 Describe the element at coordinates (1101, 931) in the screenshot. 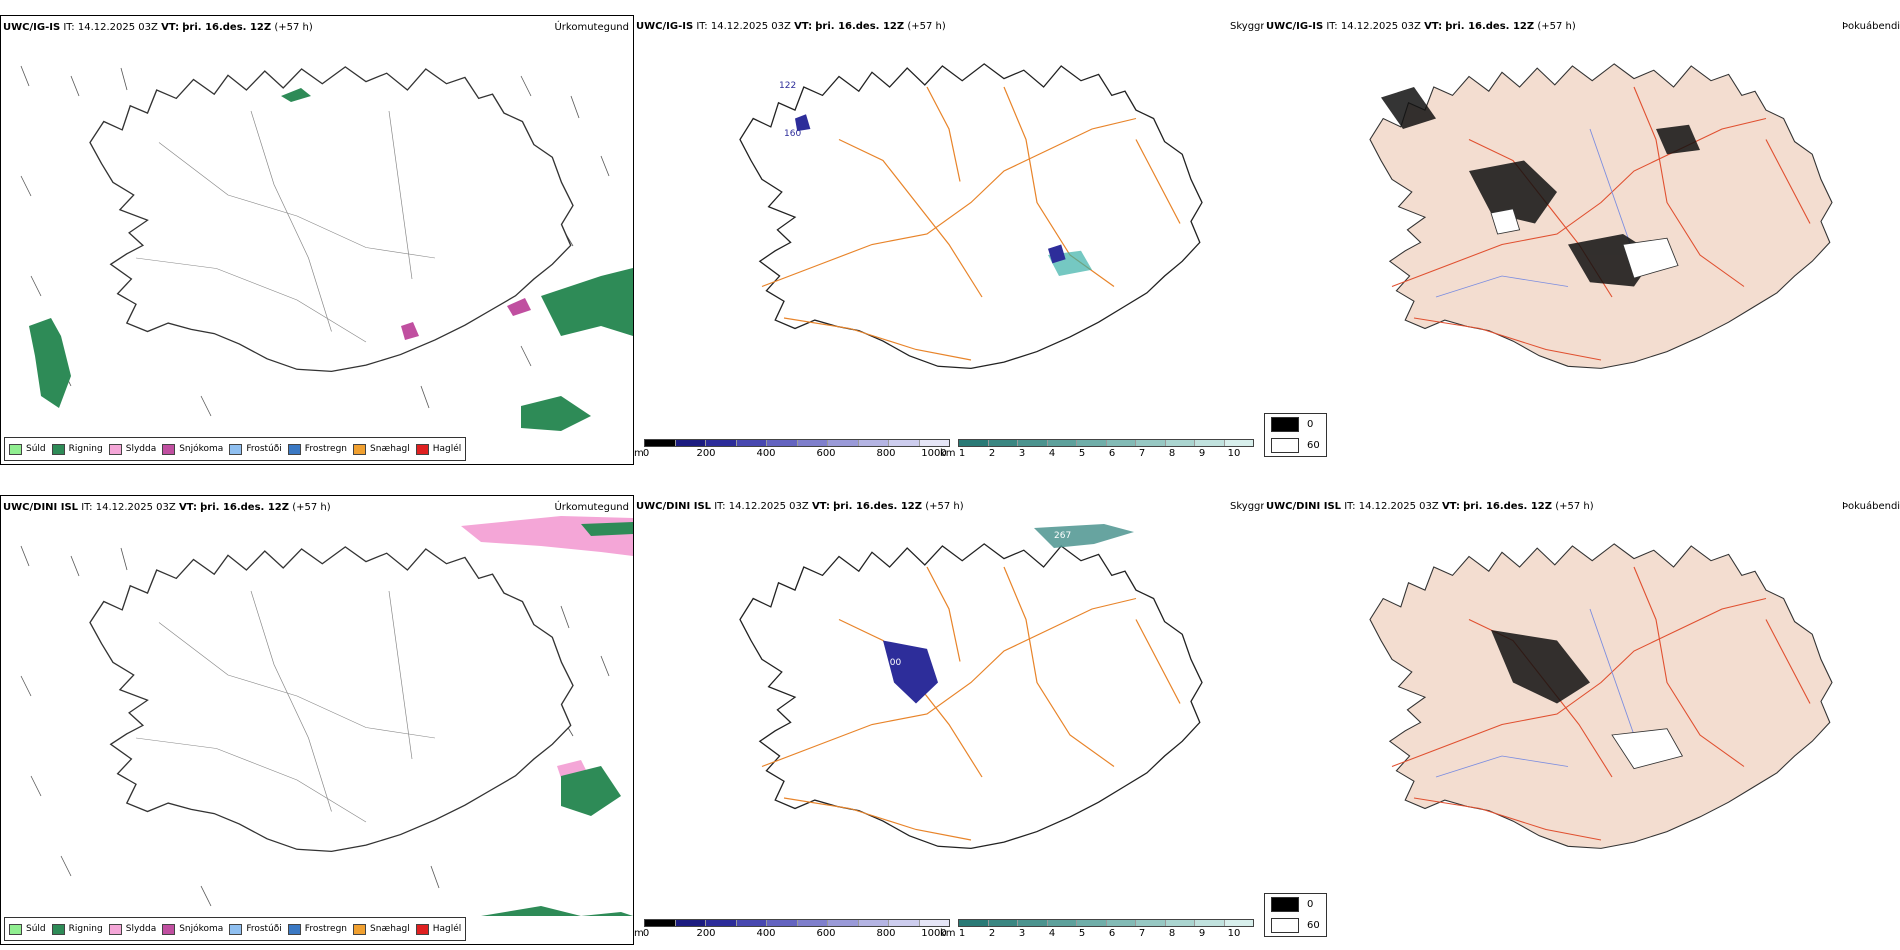

I see `visibility-colorbar: km 1 2 3 4 5 6 7 8 9 10` at that location.